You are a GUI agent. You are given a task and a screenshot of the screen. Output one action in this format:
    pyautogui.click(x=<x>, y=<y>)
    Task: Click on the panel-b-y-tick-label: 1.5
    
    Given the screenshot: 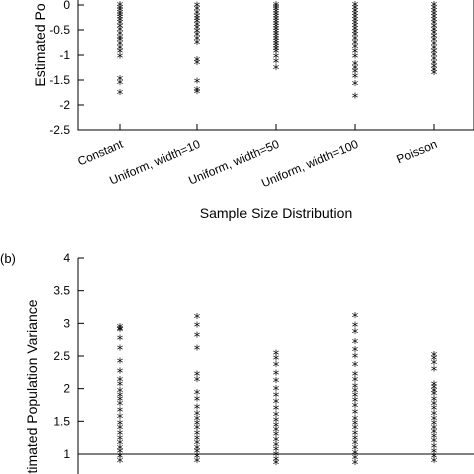 What is the action you would take?
    pyautogui.click(x=61, y=421)
    